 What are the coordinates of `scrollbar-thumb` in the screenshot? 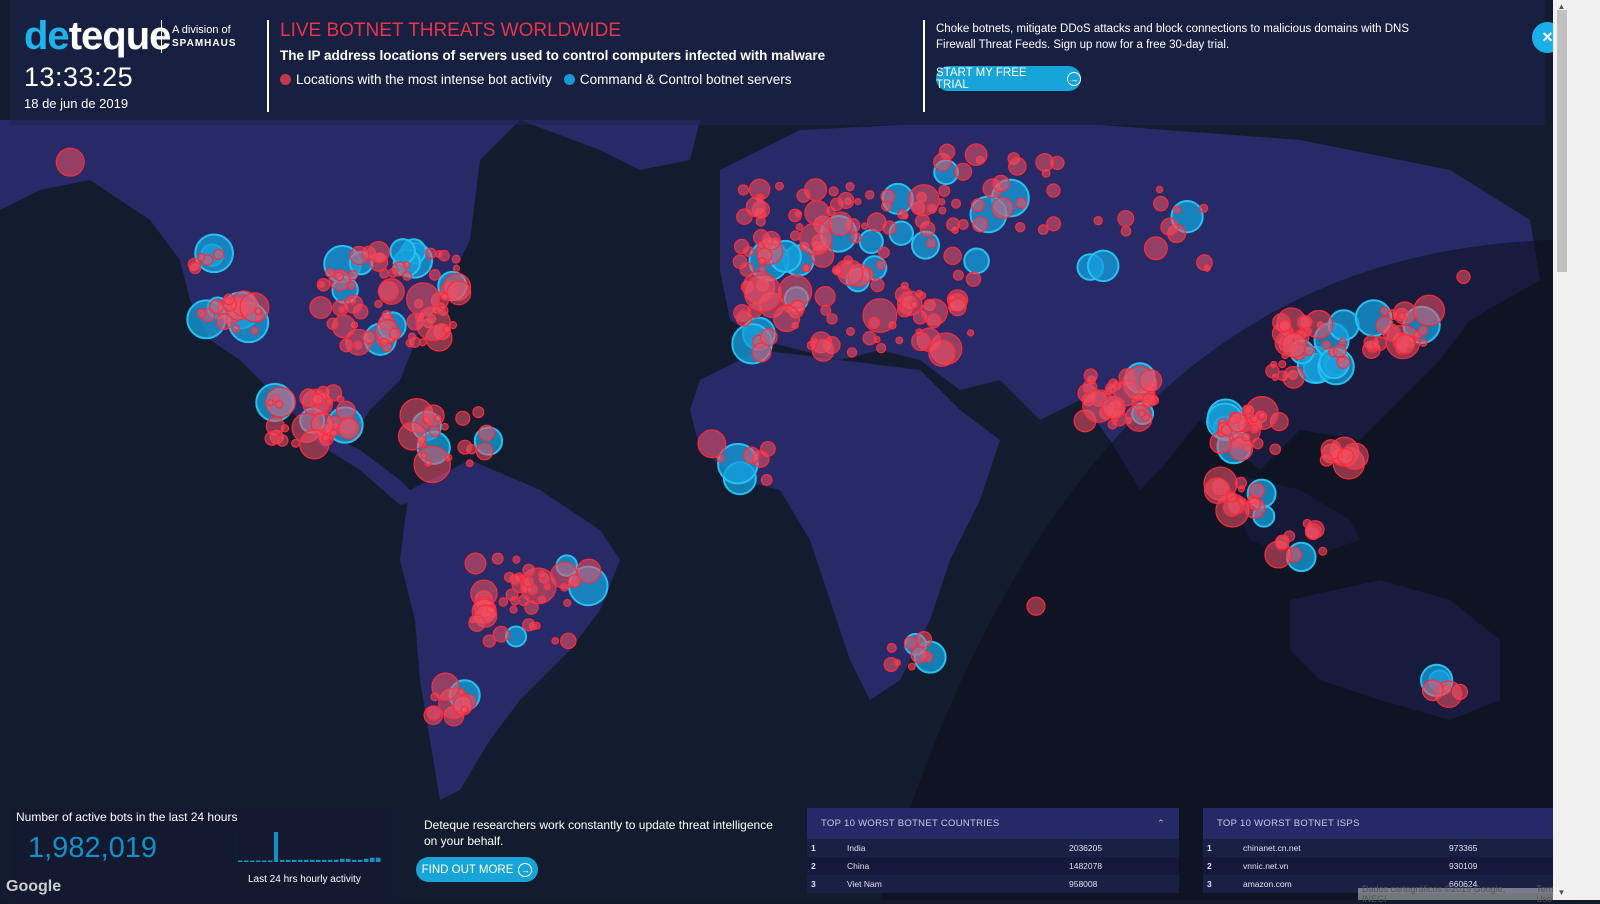 It's located at (1562, 141).